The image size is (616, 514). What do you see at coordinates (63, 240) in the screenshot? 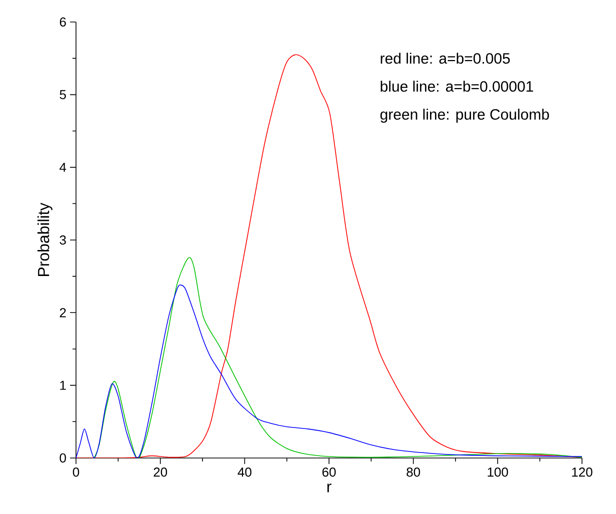
I see `y-tick-label: 3` at bounding box center [63, 240].